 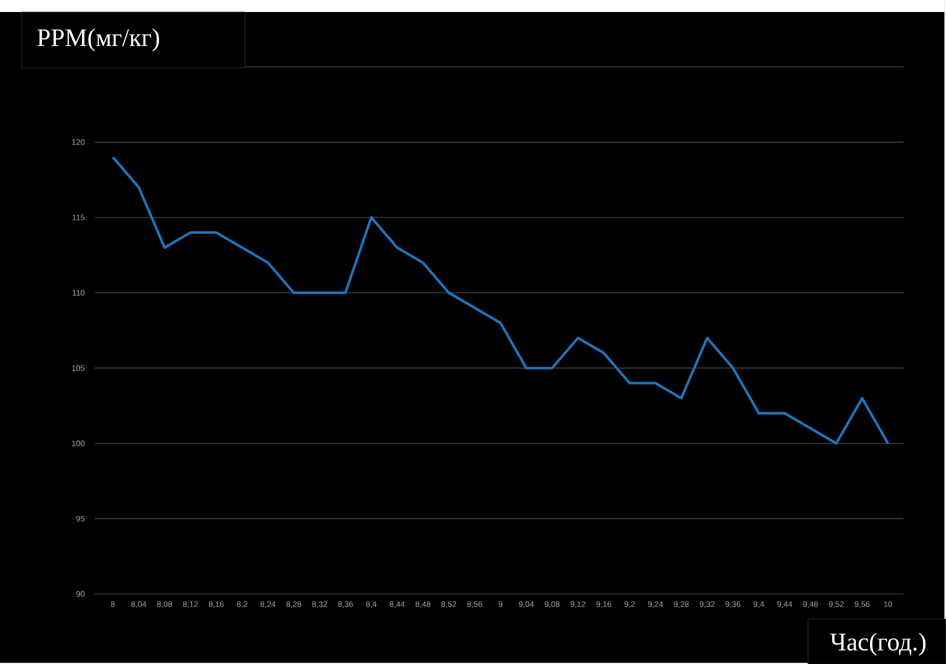 What do you see at coordinates (98, 40) in the screenshot?
I see `y-axis-title: PPM(мг/кг)` at bounding box center [98, 40].